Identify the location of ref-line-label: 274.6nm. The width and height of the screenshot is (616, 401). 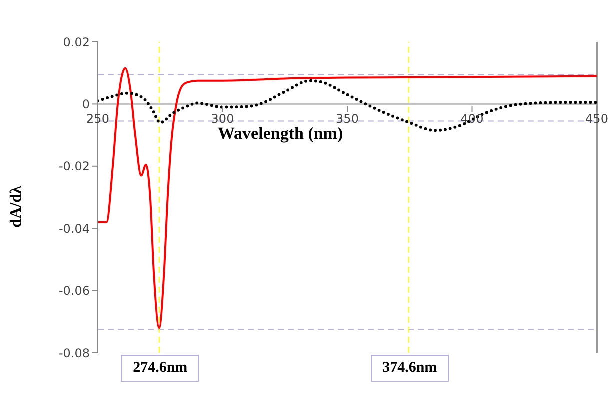
(160, 368).